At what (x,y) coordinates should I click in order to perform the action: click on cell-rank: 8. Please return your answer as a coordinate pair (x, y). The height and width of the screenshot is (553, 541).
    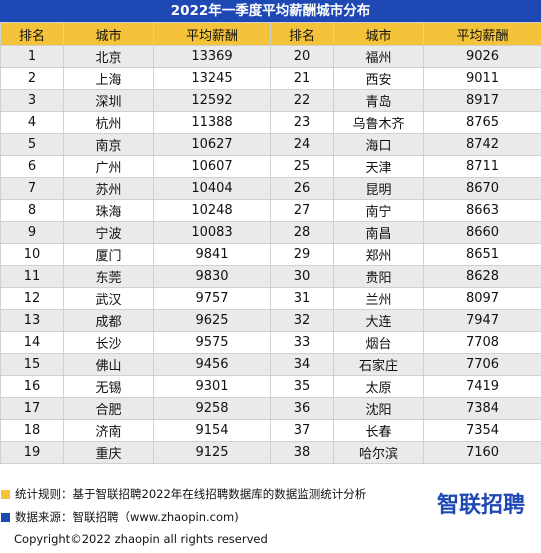
    Looking at the image, I should click on (32, 210).